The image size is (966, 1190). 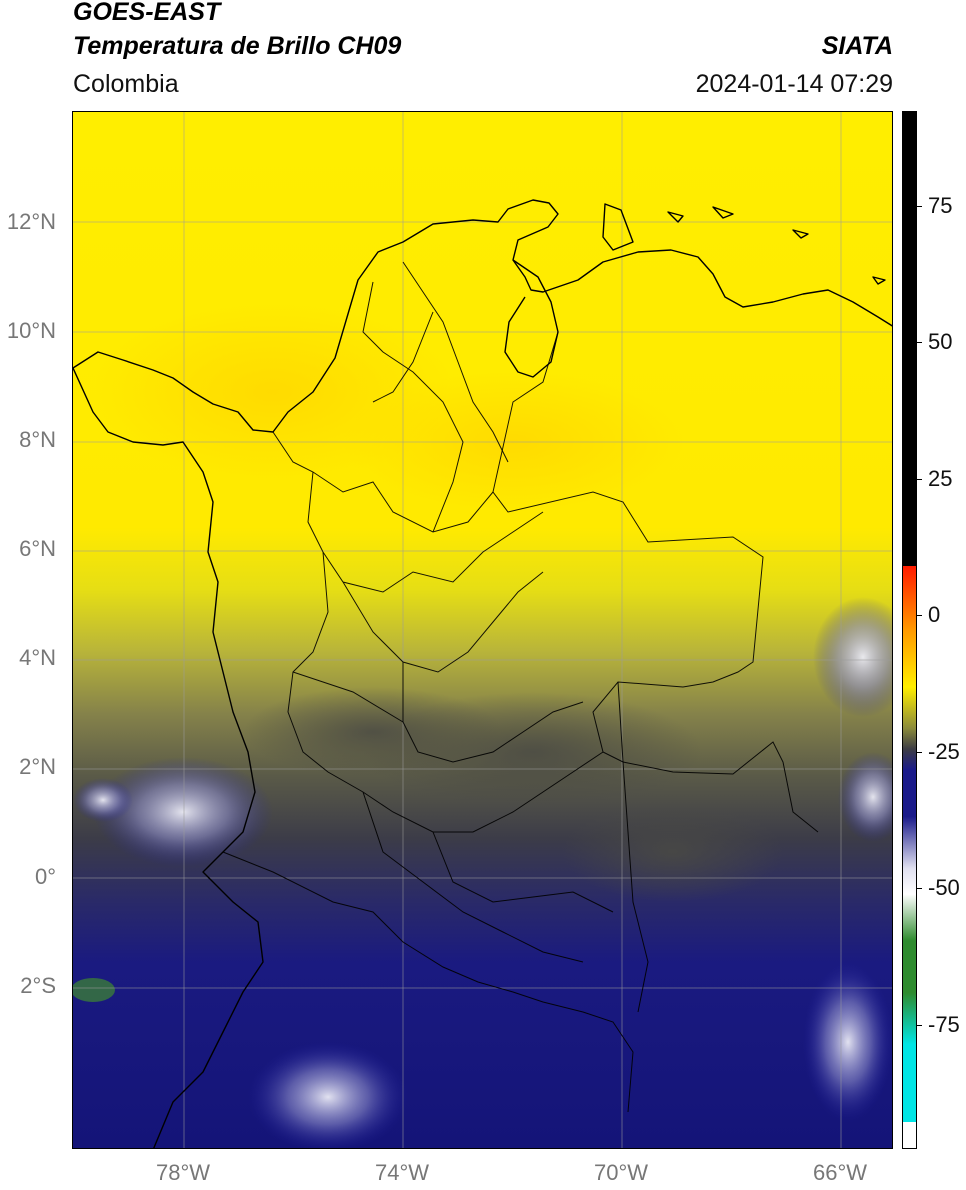 I want to click on title-satellite: GOES-EAST, so click(x=147, y=13).